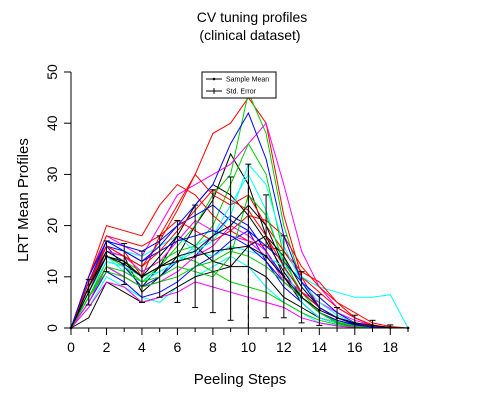 The height and width of the screenshot is (416, 480). I want to click on y-tick-label-20: 20, so click(52, 226).